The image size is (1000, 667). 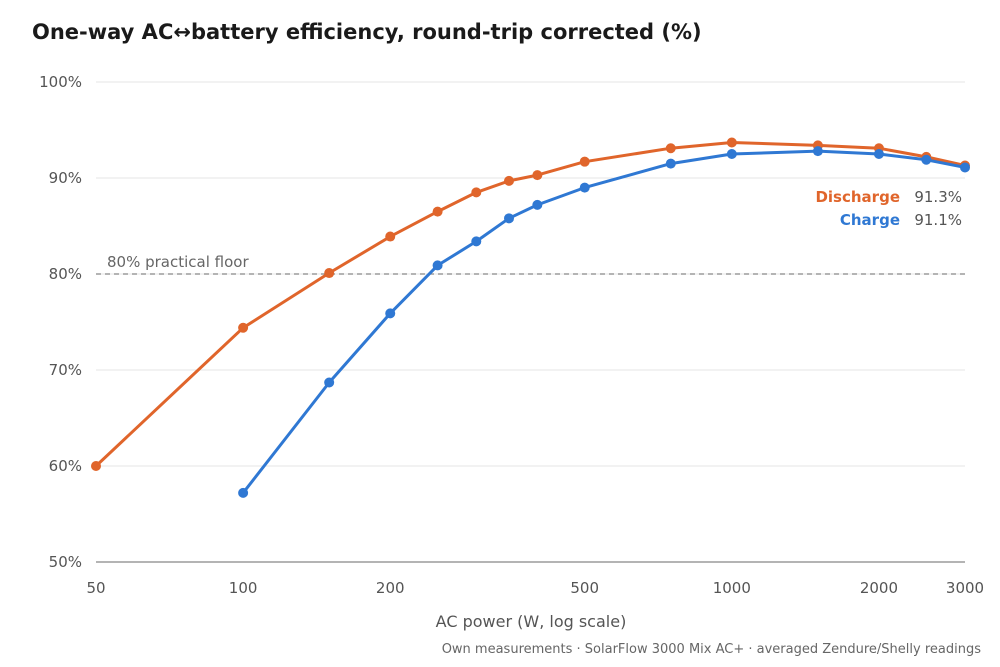 What do you see at coordinates (531, 621) in the screenshot?
I see `x-axis-label: AC power (W, log scale)` at bounding box center [531, 621].